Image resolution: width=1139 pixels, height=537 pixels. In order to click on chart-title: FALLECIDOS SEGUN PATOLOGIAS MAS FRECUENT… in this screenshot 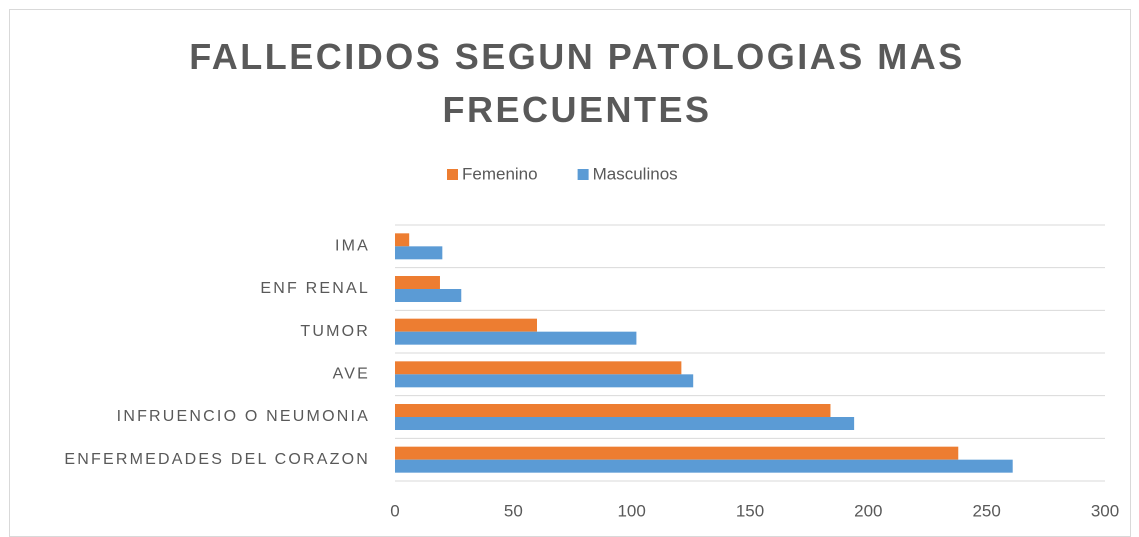, I will do `click(577, 83)`.